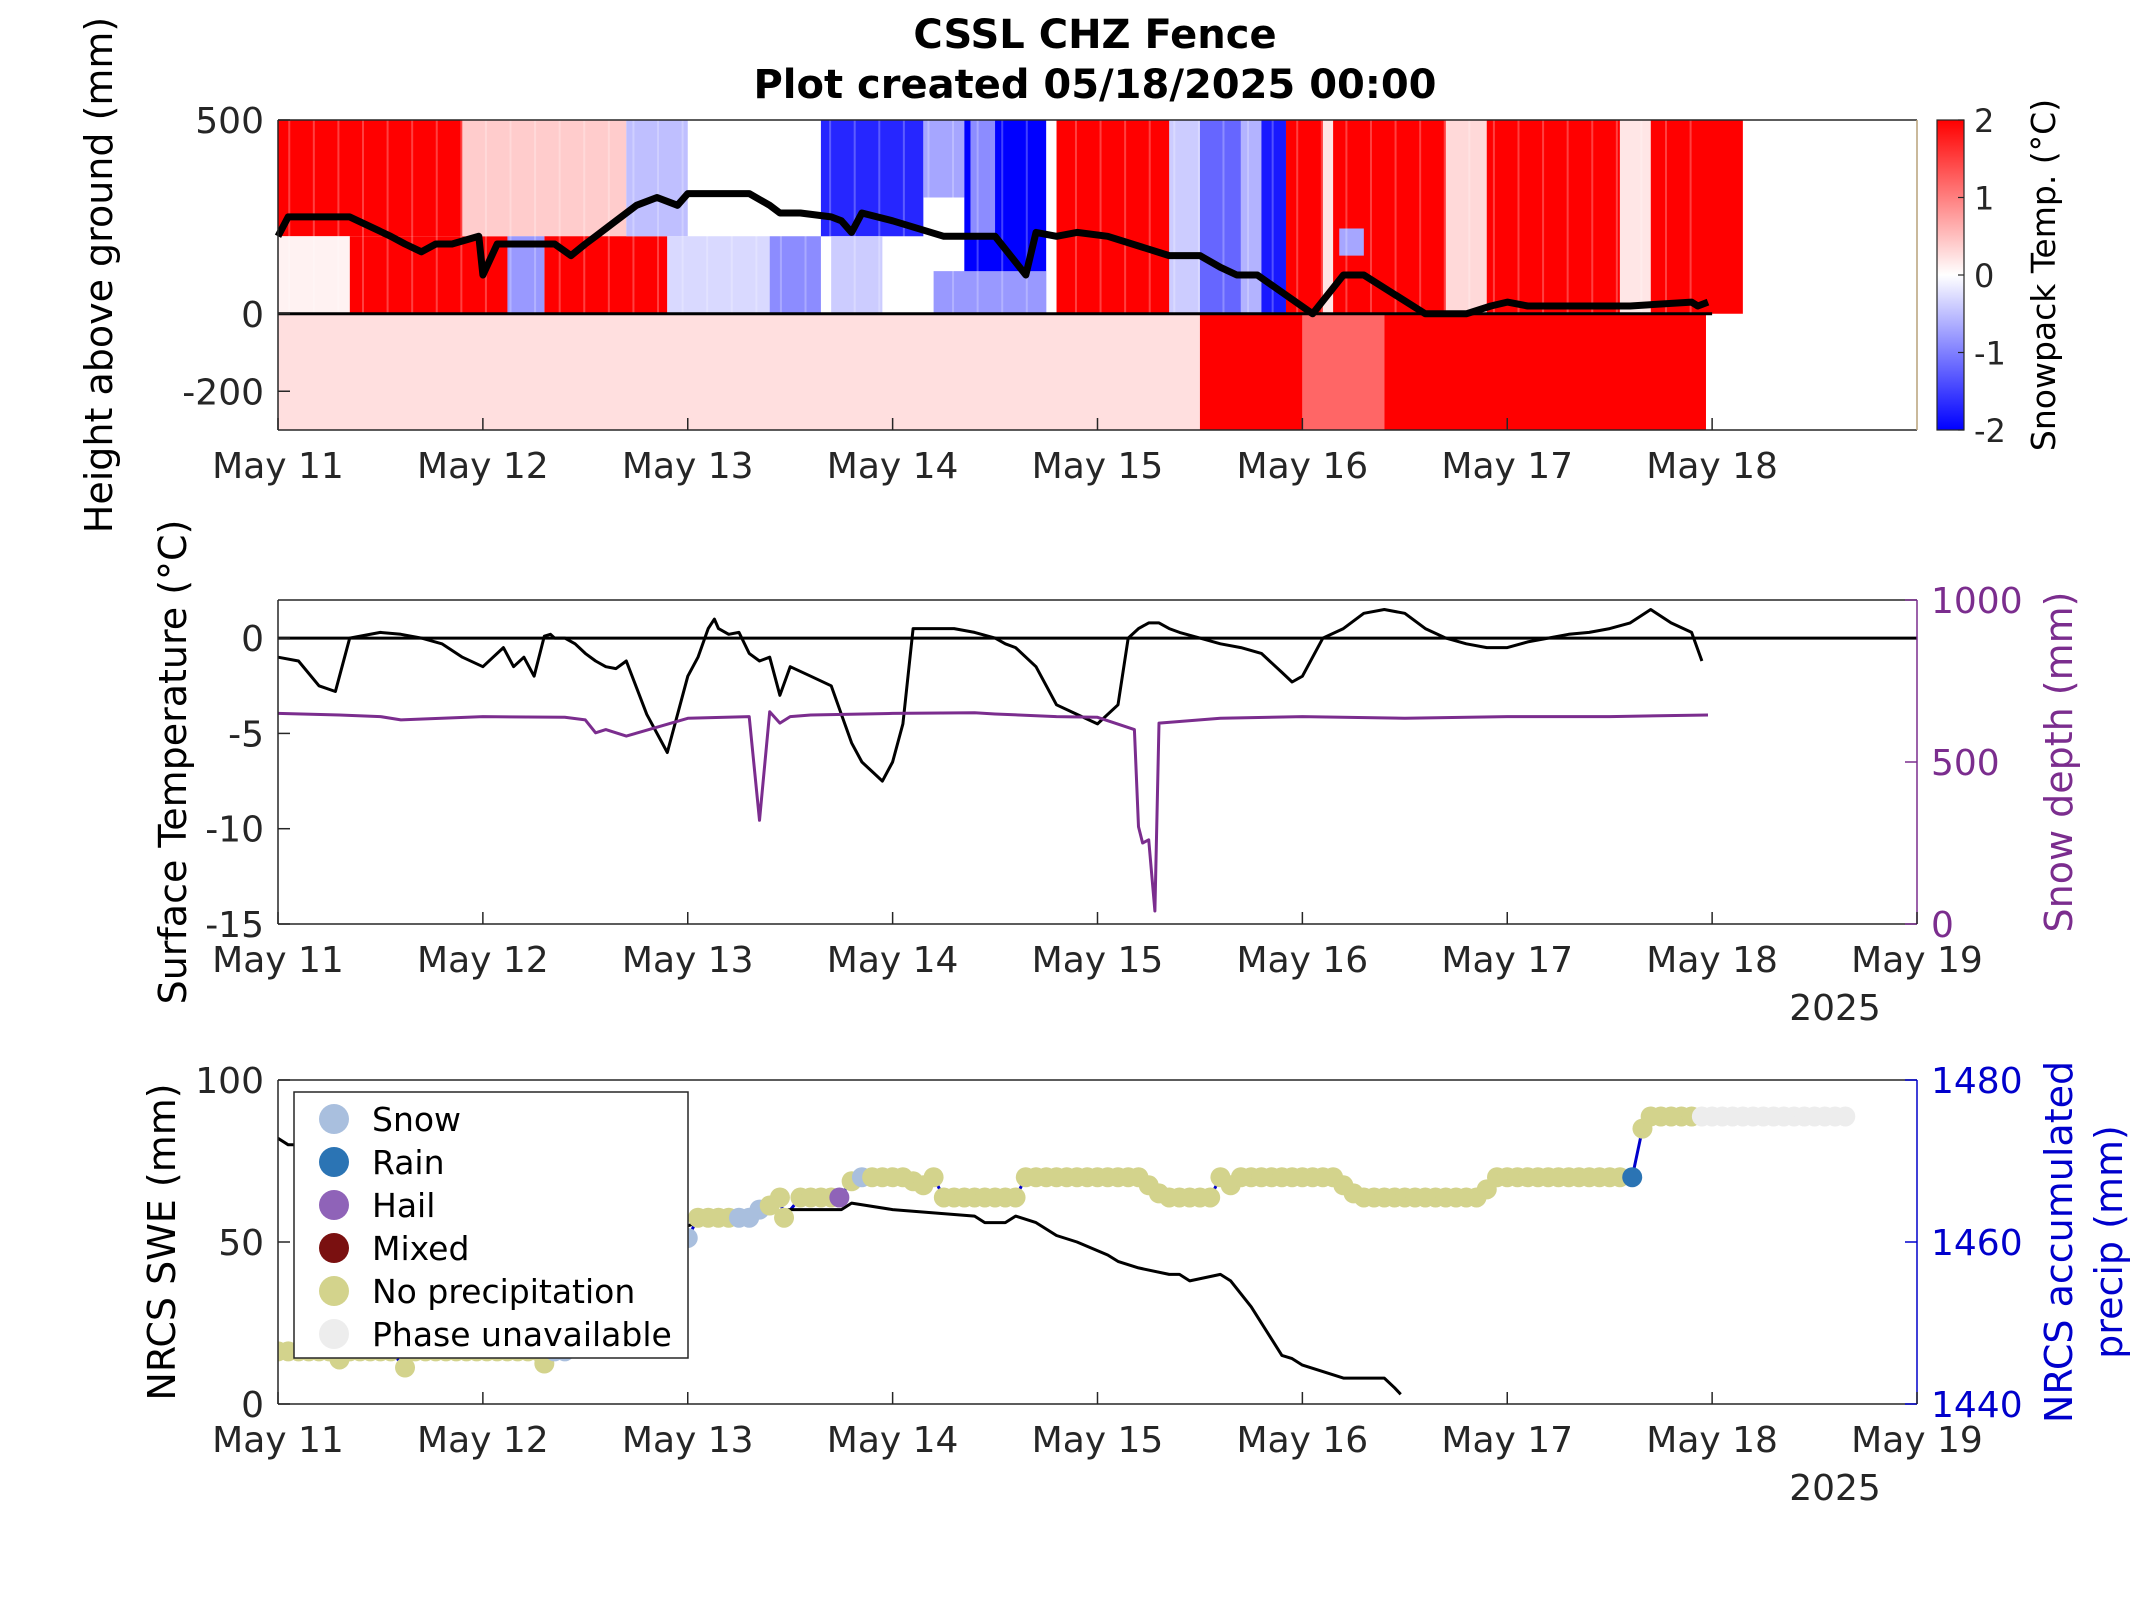 The height and width of the screenshot is (1600, 2133). I want to click on legend-marker-phase-unavailable, so click(334, 1334).